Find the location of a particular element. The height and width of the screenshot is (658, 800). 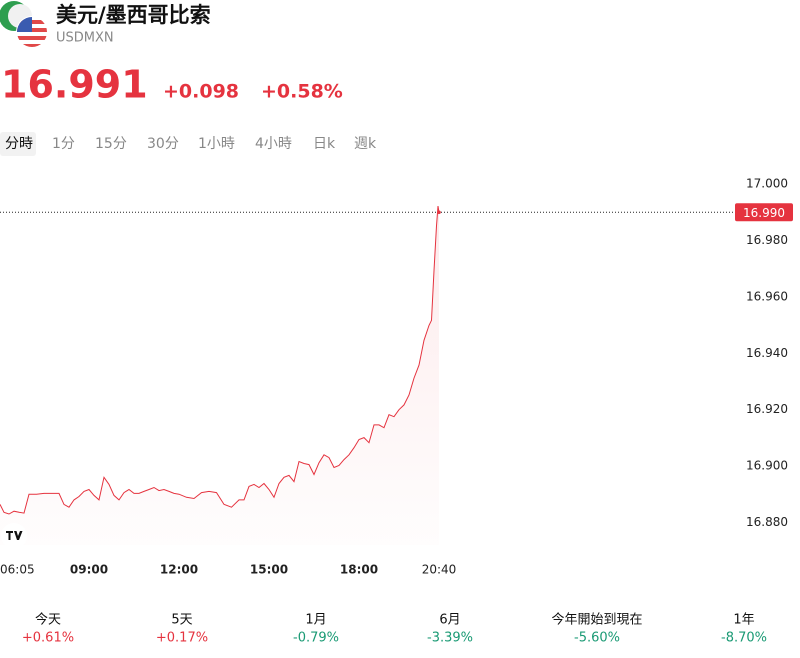

performance-value: +0.61% is located at coordinates (48, 638).